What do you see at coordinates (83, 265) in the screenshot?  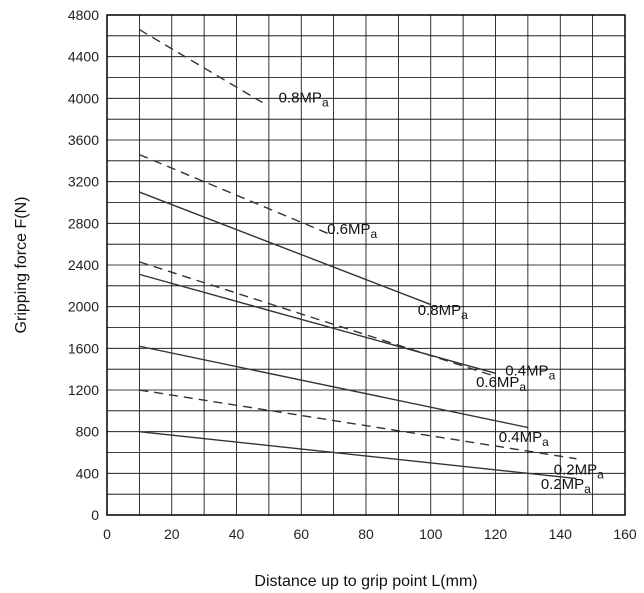 I see `y-tick-label: 2400` at bounding box center [83, 265].